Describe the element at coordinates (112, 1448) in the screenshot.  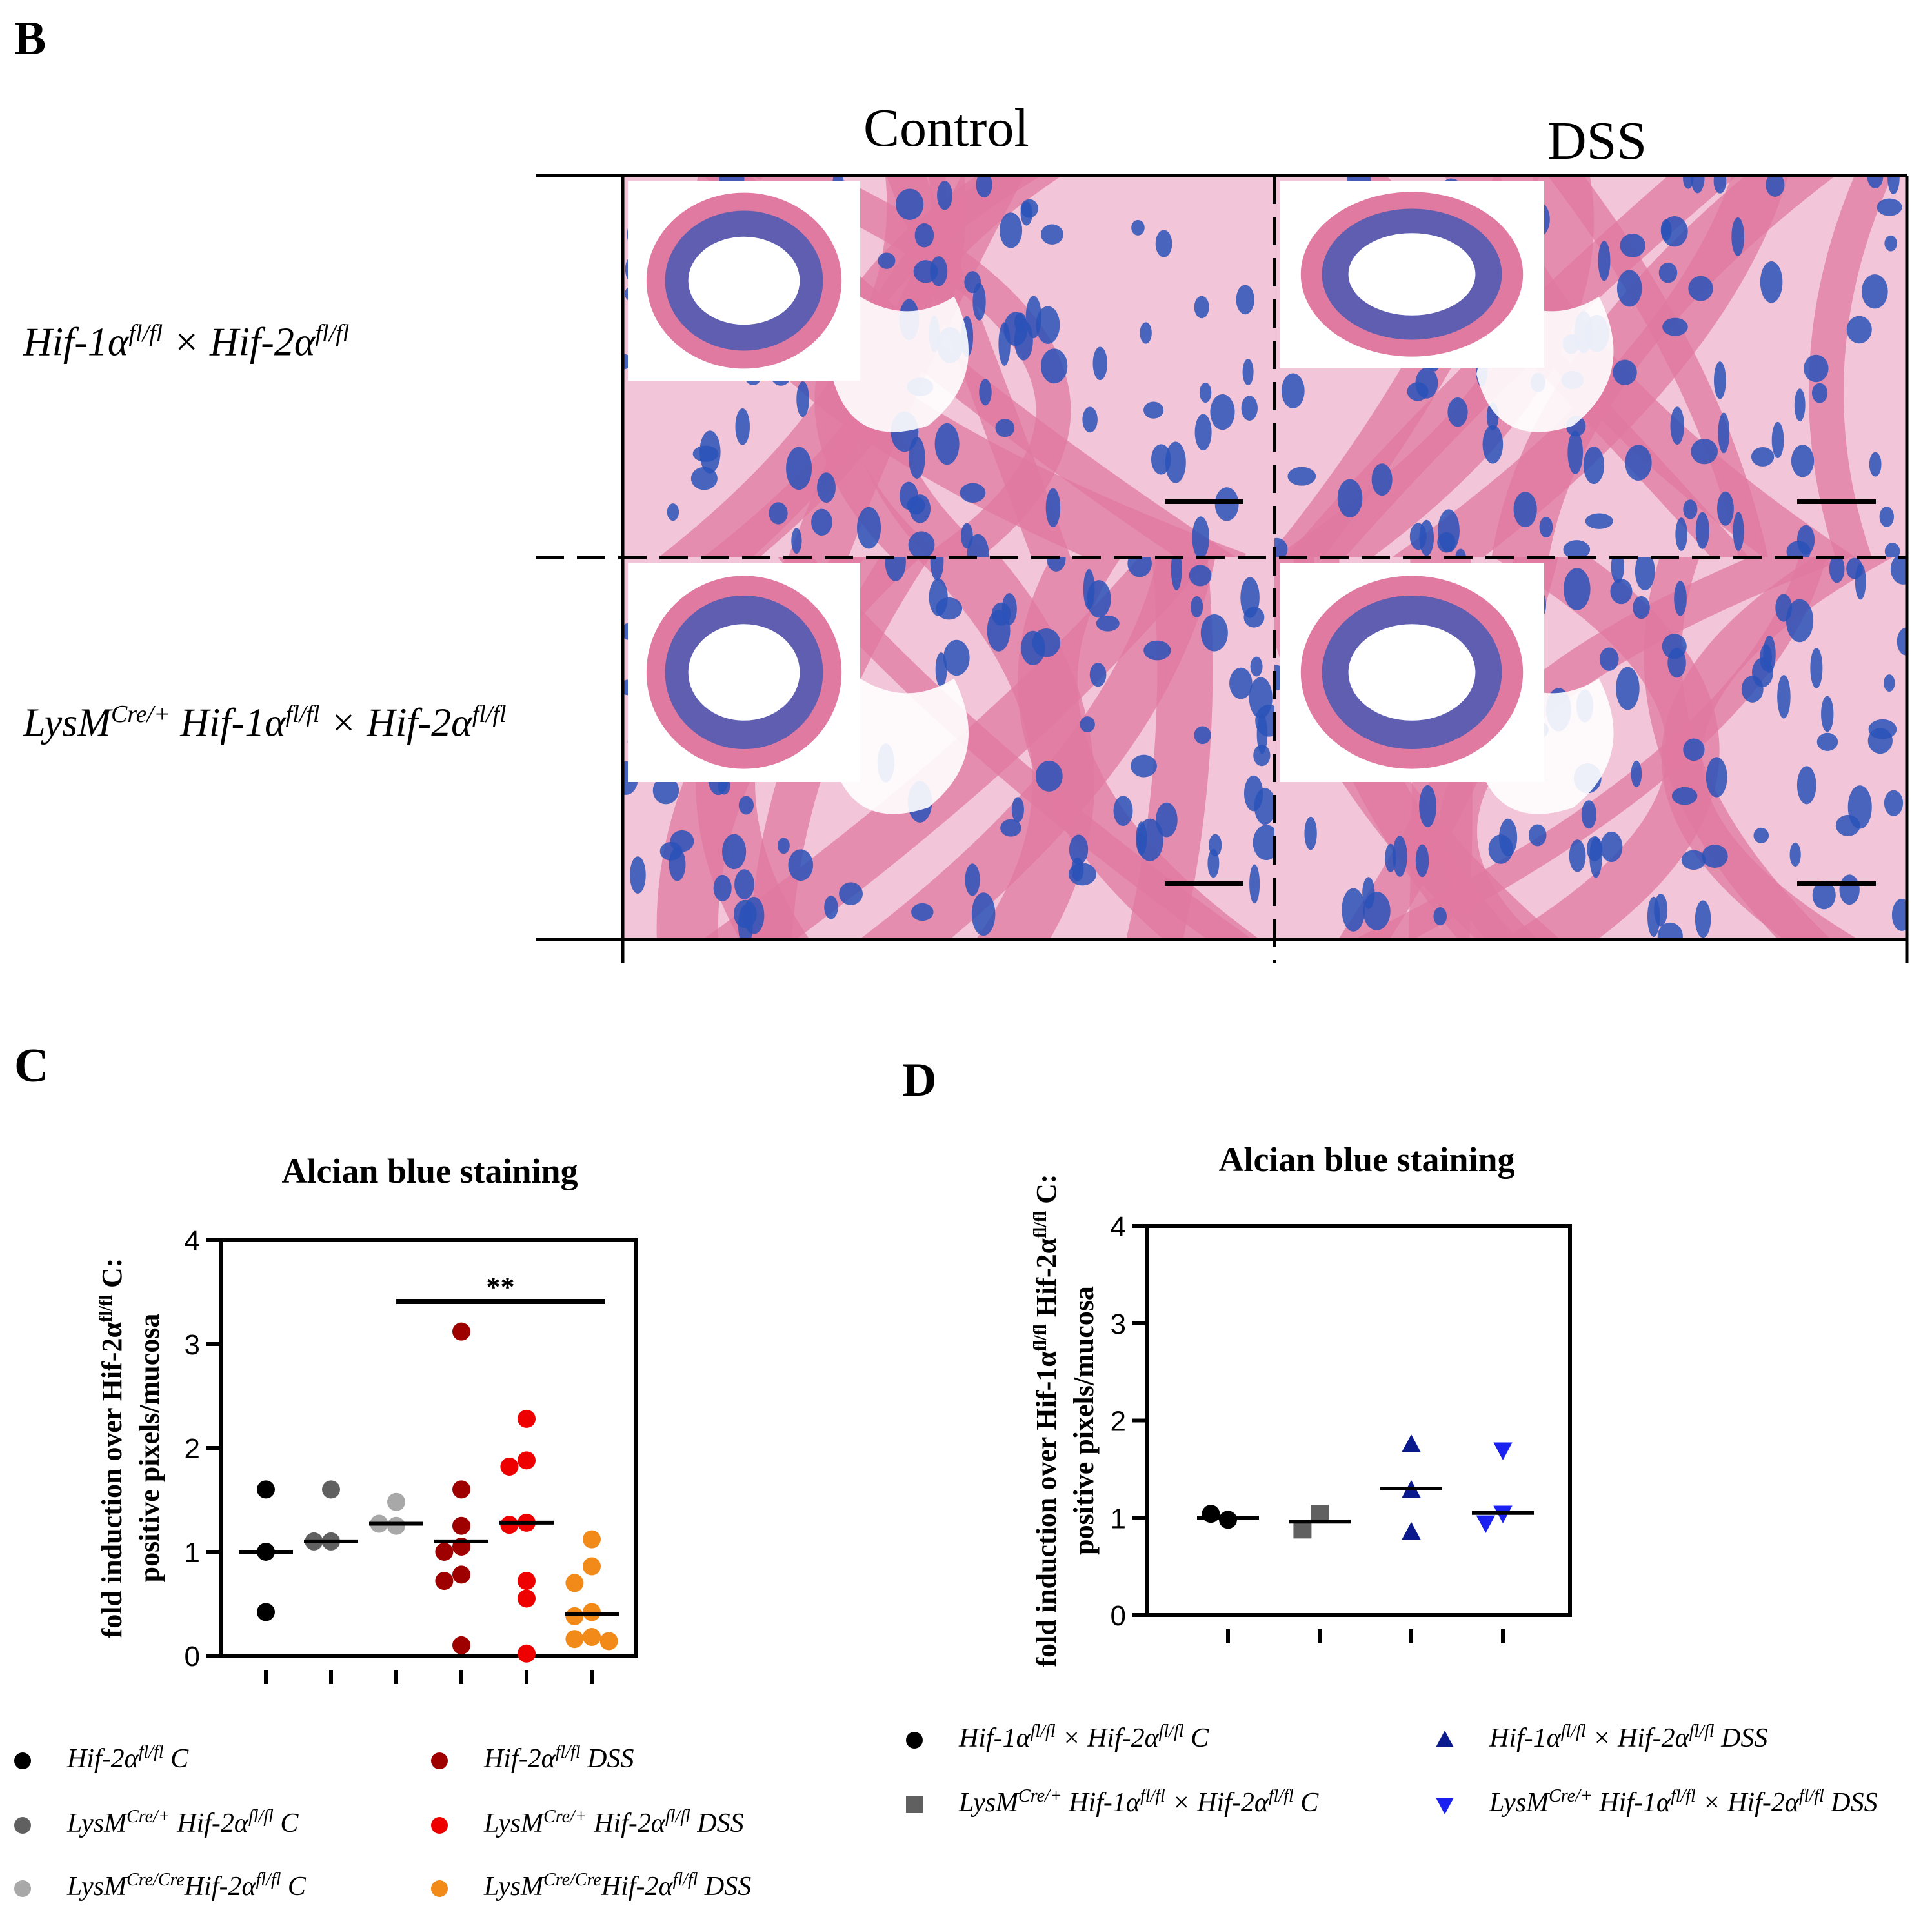
I see `y-axis-label: fold induction over Hif-2αfl/fl C:` at that location.